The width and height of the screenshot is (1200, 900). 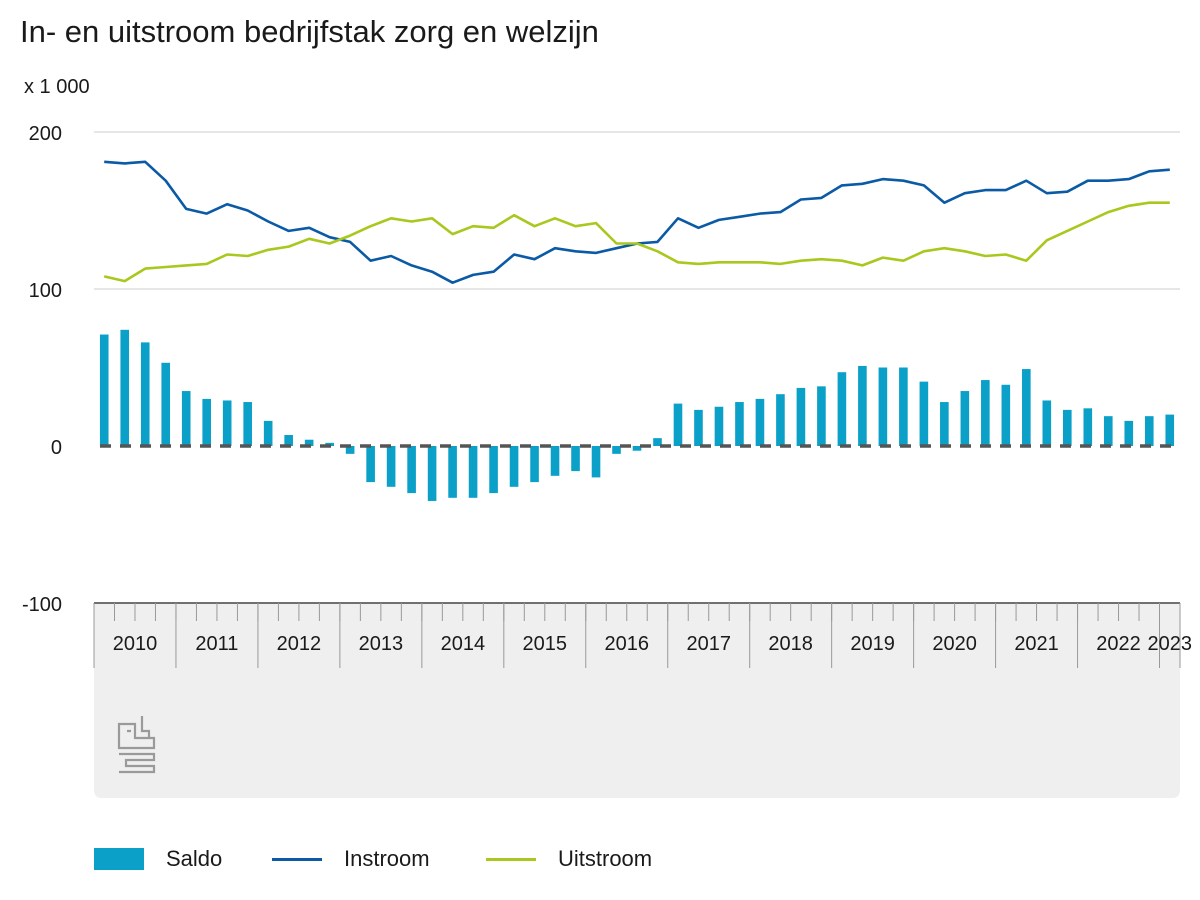 I want to click on x-tick-label: 2013, so click(x=381, y=644).